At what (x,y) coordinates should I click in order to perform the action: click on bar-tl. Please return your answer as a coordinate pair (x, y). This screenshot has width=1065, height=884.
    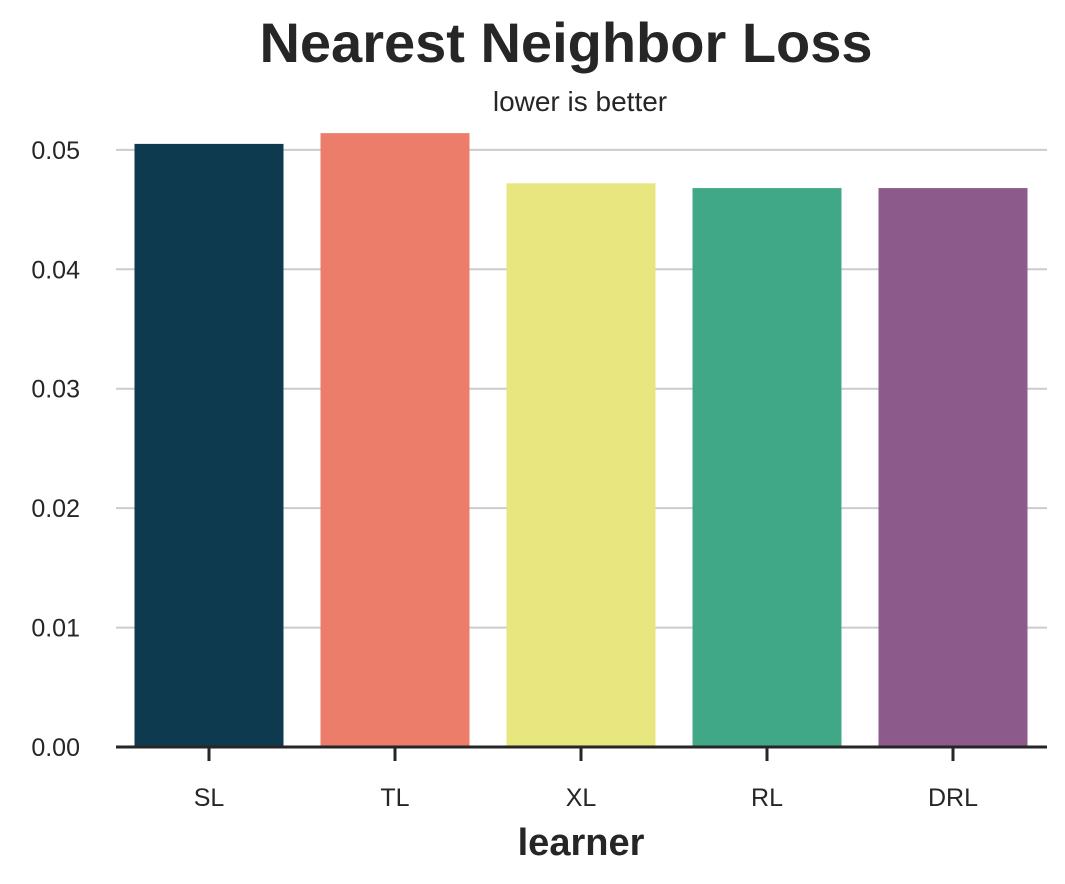
    Looking at the image, I should click on (395, 440).